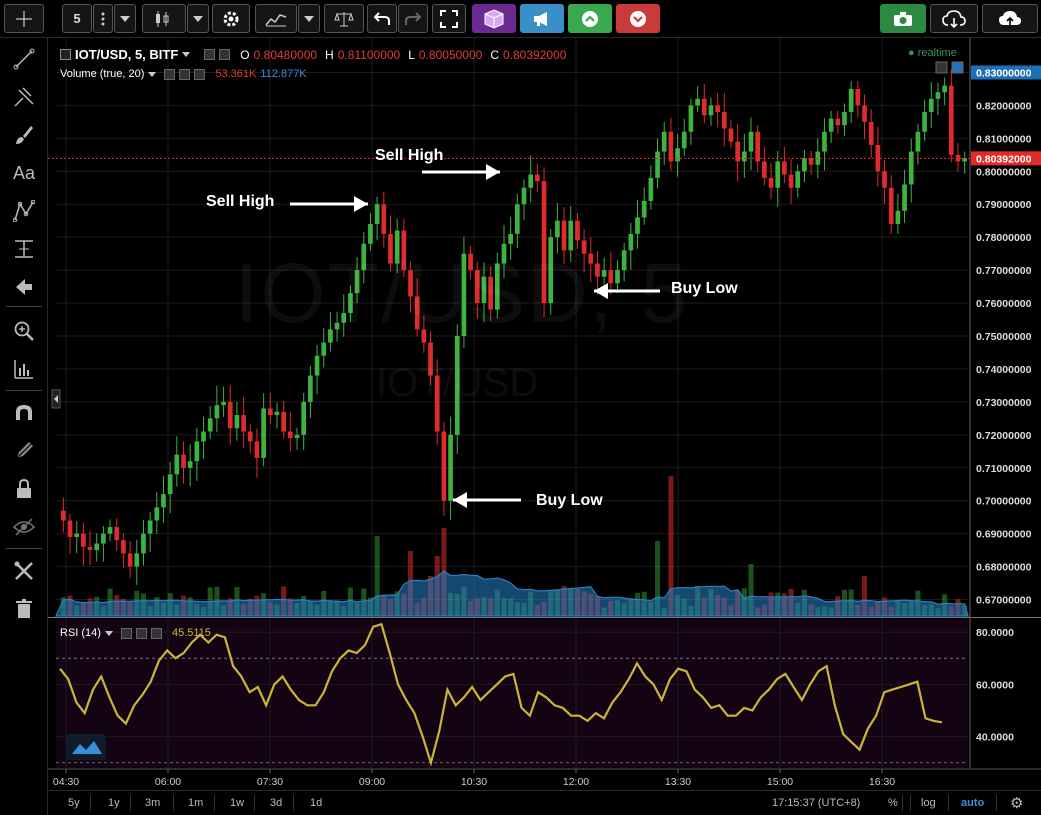 The height and width of the screenshot is (815, 1041). I want to click on range-3d: 3d, so click(276, 803).